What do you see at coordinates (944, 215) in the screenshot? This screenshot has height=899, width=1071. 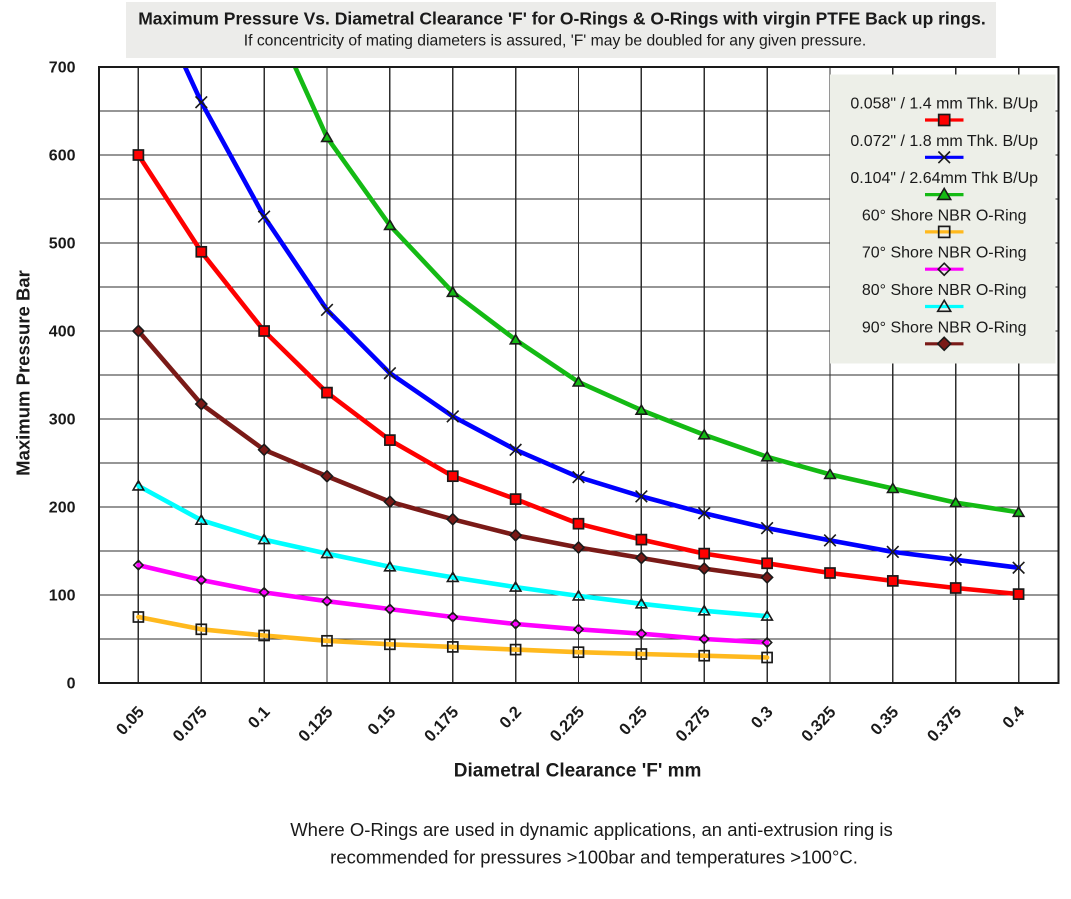 I see `svg-text: 60° Shore NBR O-Ring` at bounding box center [944, 215].